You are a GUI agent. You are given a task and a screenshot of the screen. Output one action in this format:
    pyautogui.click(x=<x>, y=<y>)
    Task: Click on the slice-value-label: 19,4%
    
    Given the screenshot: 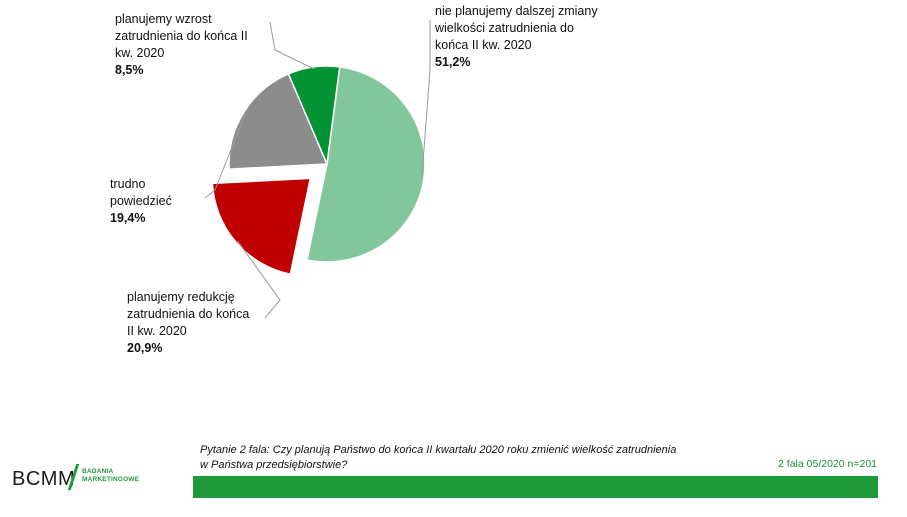 What is the action you would take?
    pyautogui.click(x=128, y=218)
    